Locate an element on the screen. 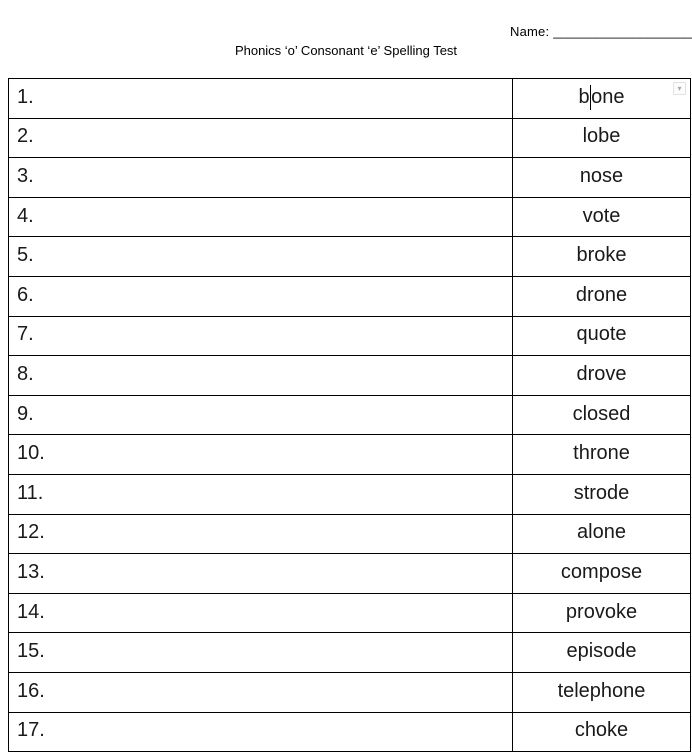  word-cell: lobe is located at coordinates (601, 138).